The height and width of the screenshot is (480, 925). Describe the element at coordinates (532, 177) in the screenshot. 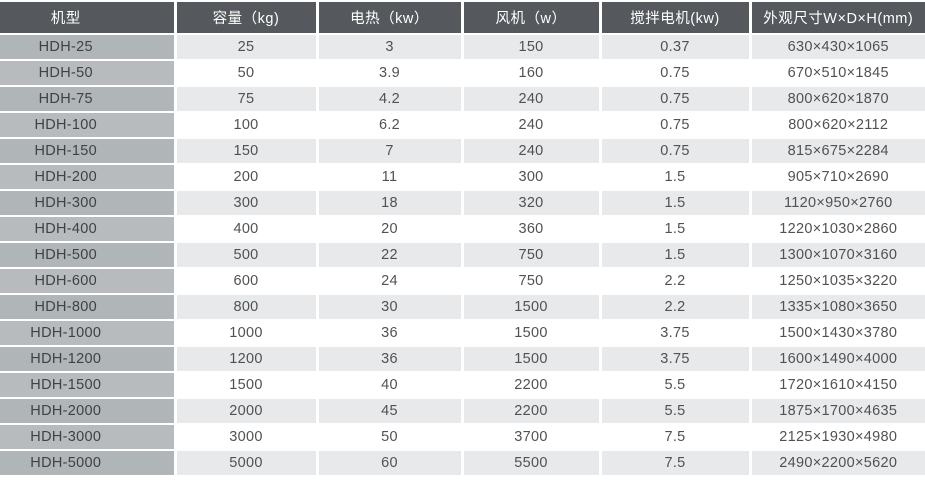

I see `cell-fan: 300` at that location.